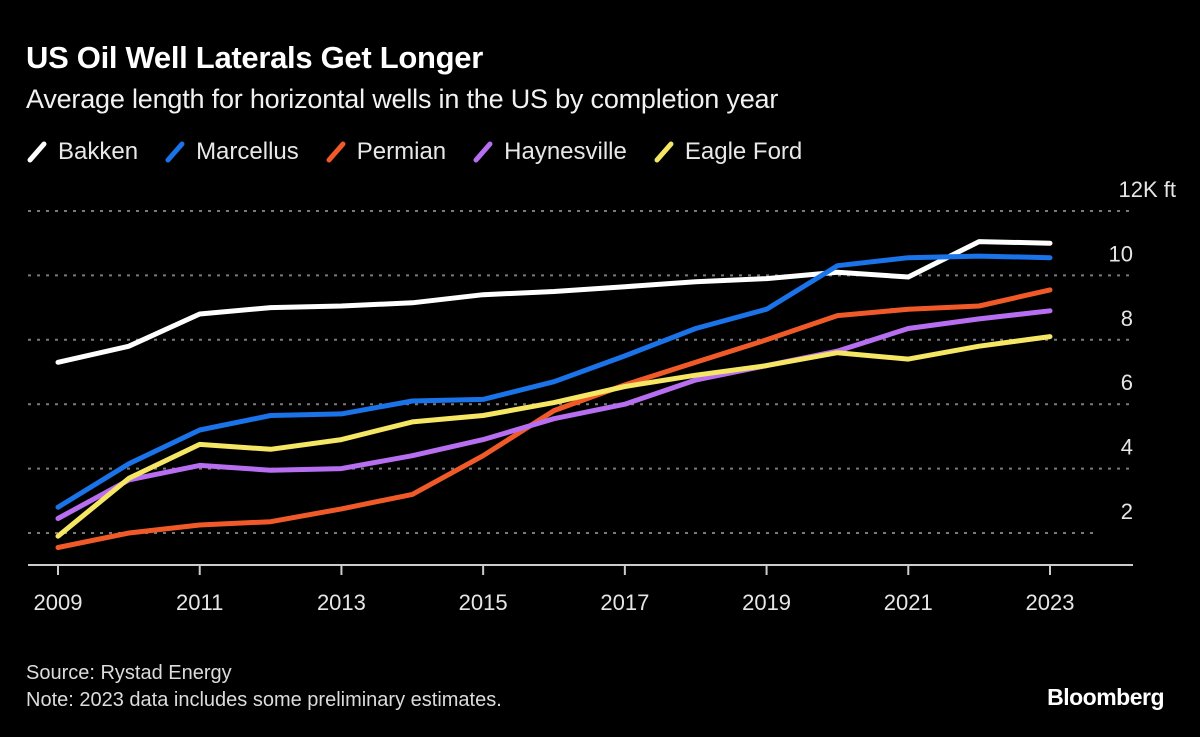 This screenshot has height=737, width=1200. What do you see at coordinates (766, 602) in the screenshot?
I see `x-tick-label-2019: 2019` at bounding box center [766, 602].